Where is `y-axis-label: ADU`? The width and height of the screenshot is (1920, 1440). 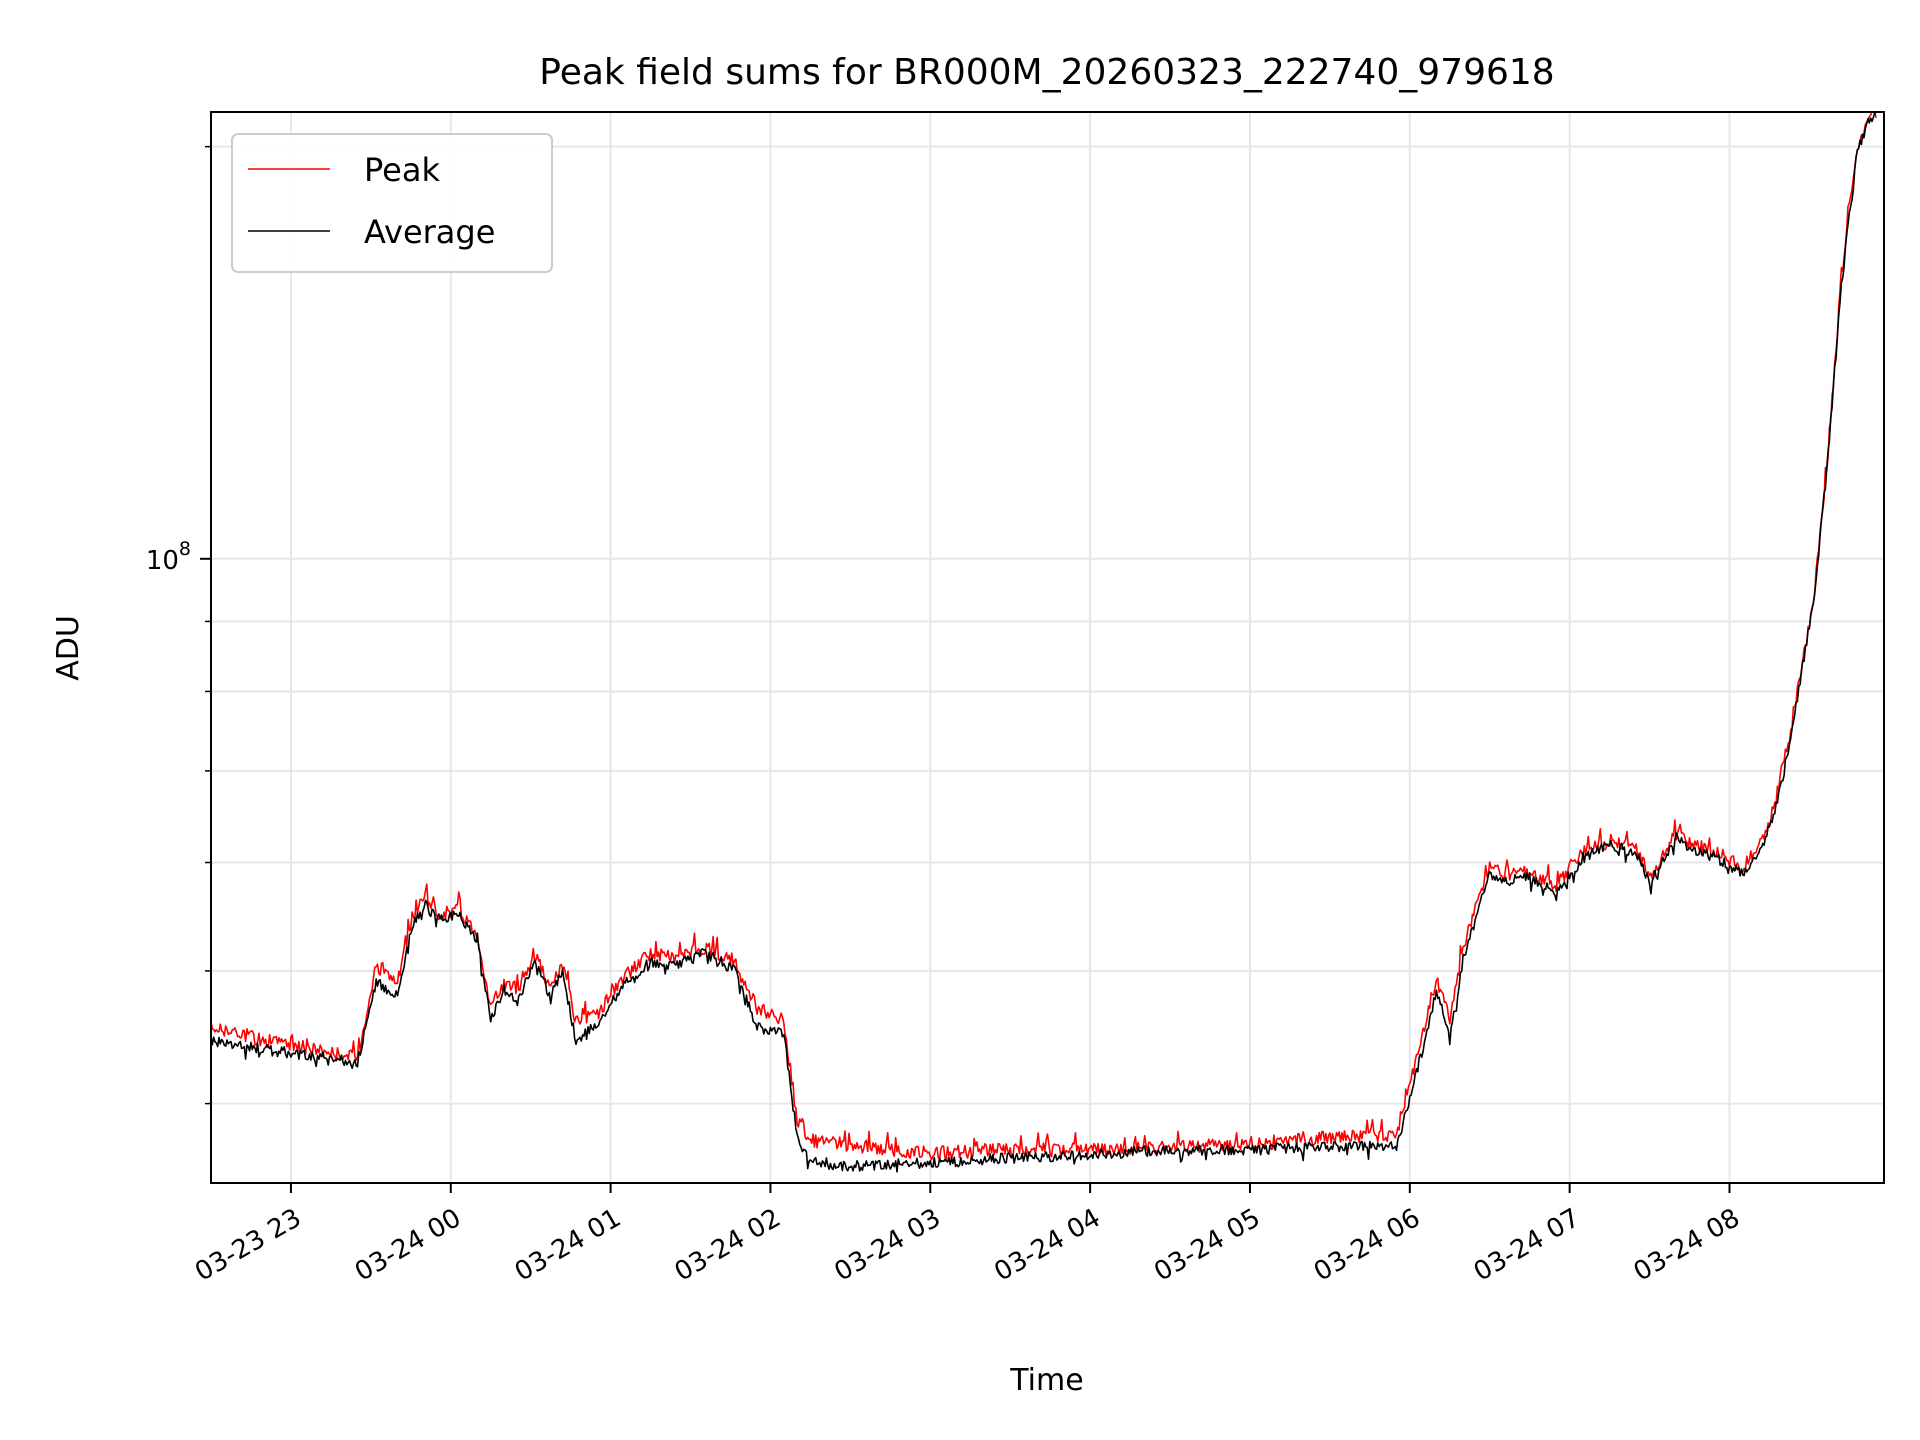
y-axis-label: ADU is located at coordinates (68, 648).